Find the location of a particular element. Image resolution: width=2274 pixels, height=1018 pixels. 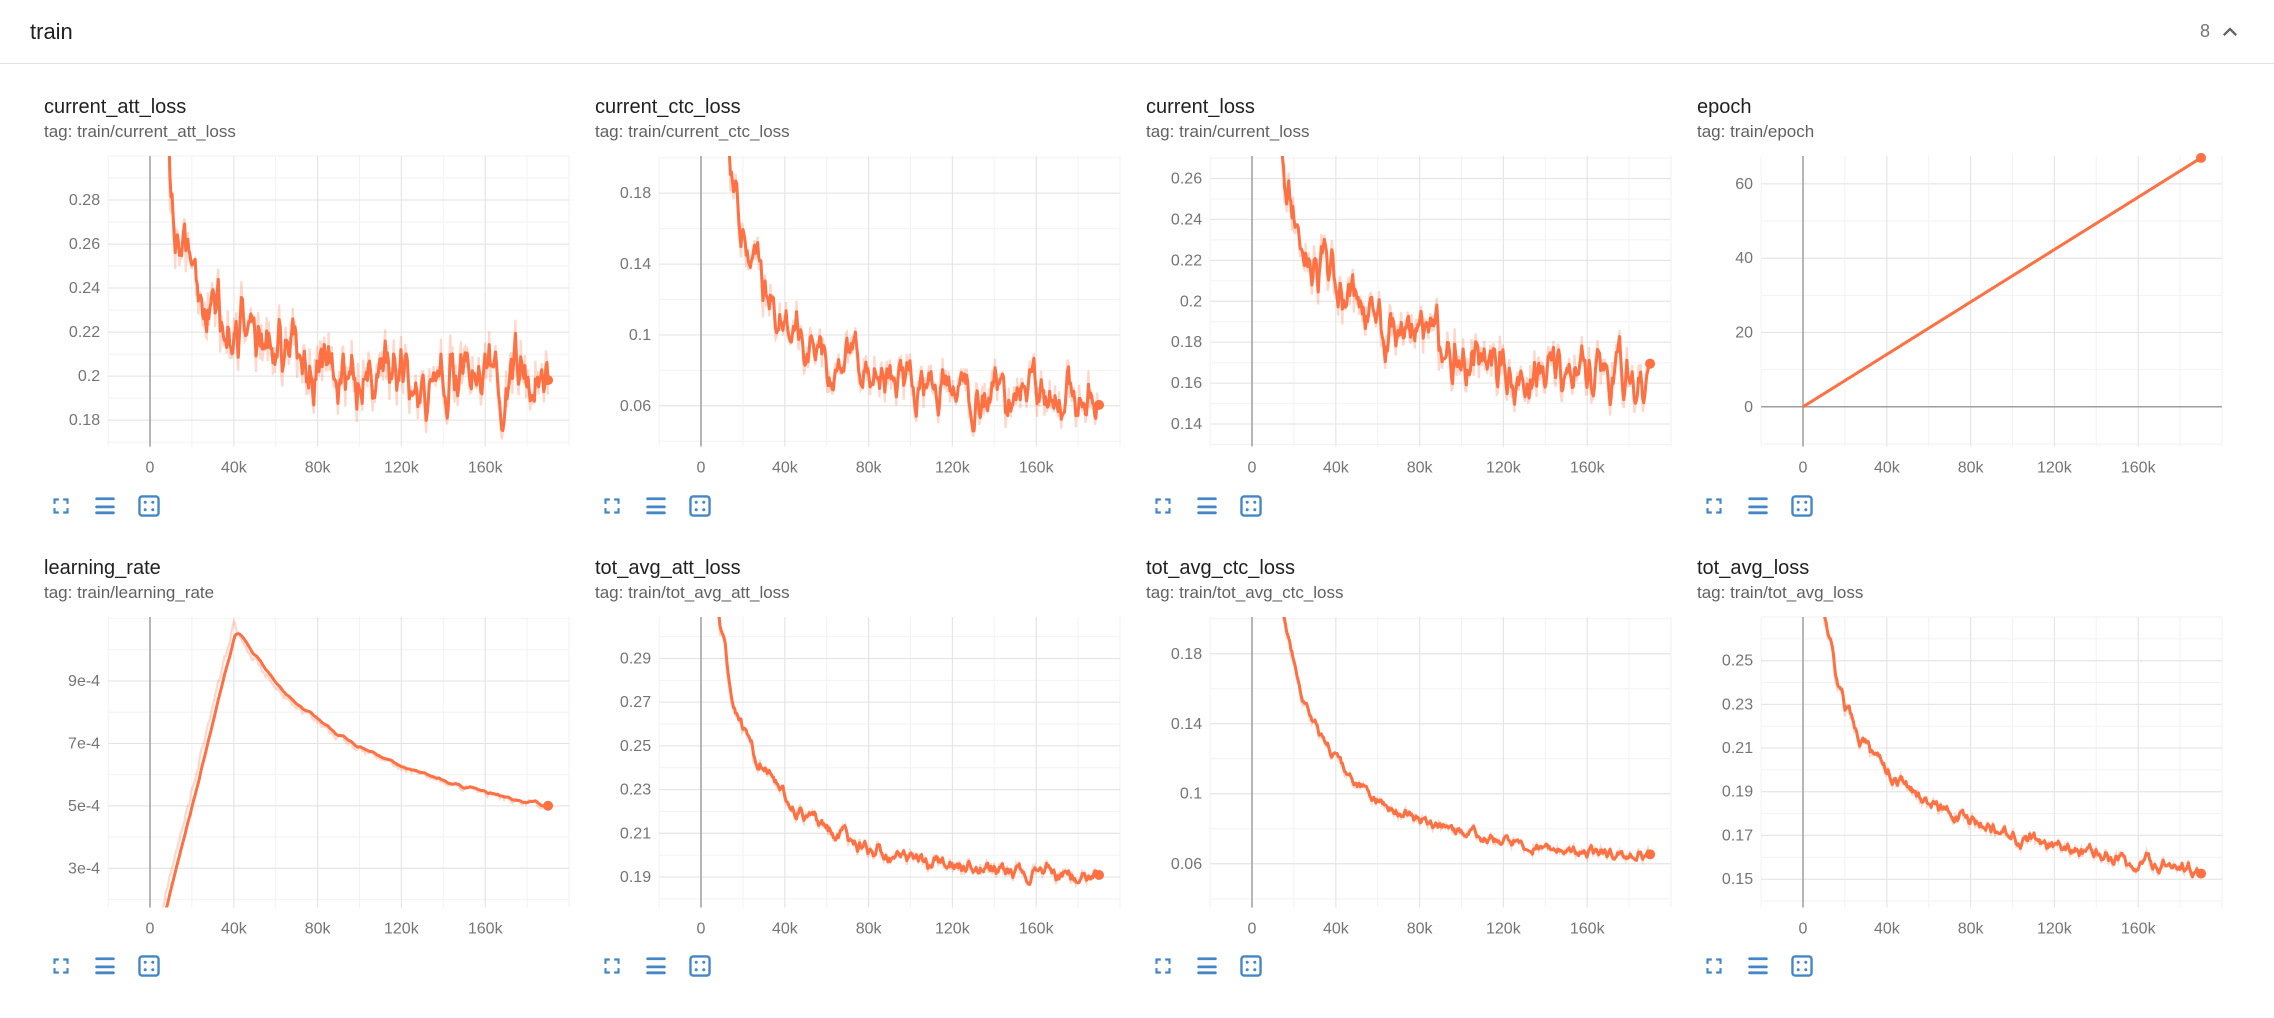

svg-text: 0.1 is located at coordinates (640, 335).